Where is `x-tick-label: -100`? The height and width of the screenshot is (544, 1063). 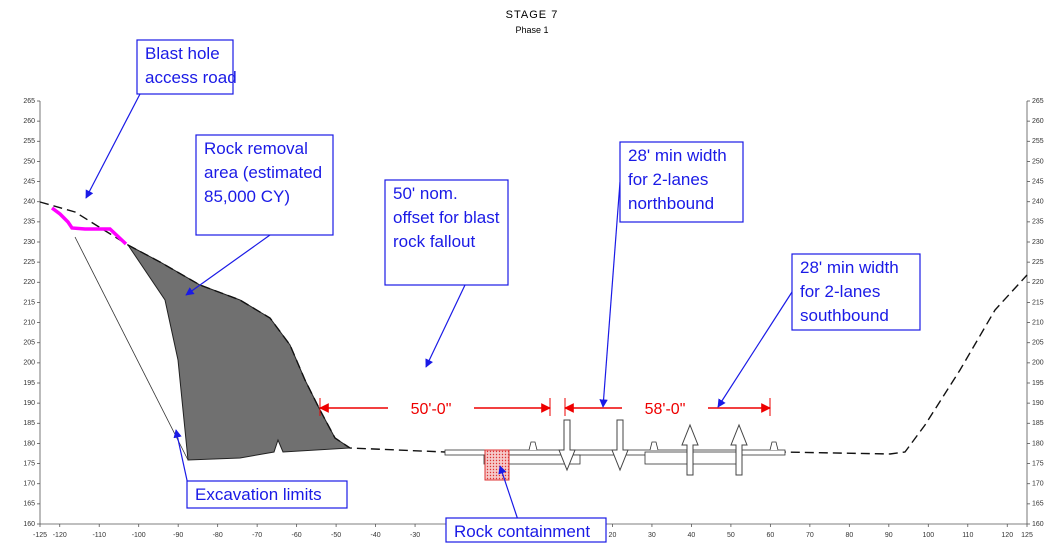 x-tick-label: -100 is located at coordinates (139, 535).